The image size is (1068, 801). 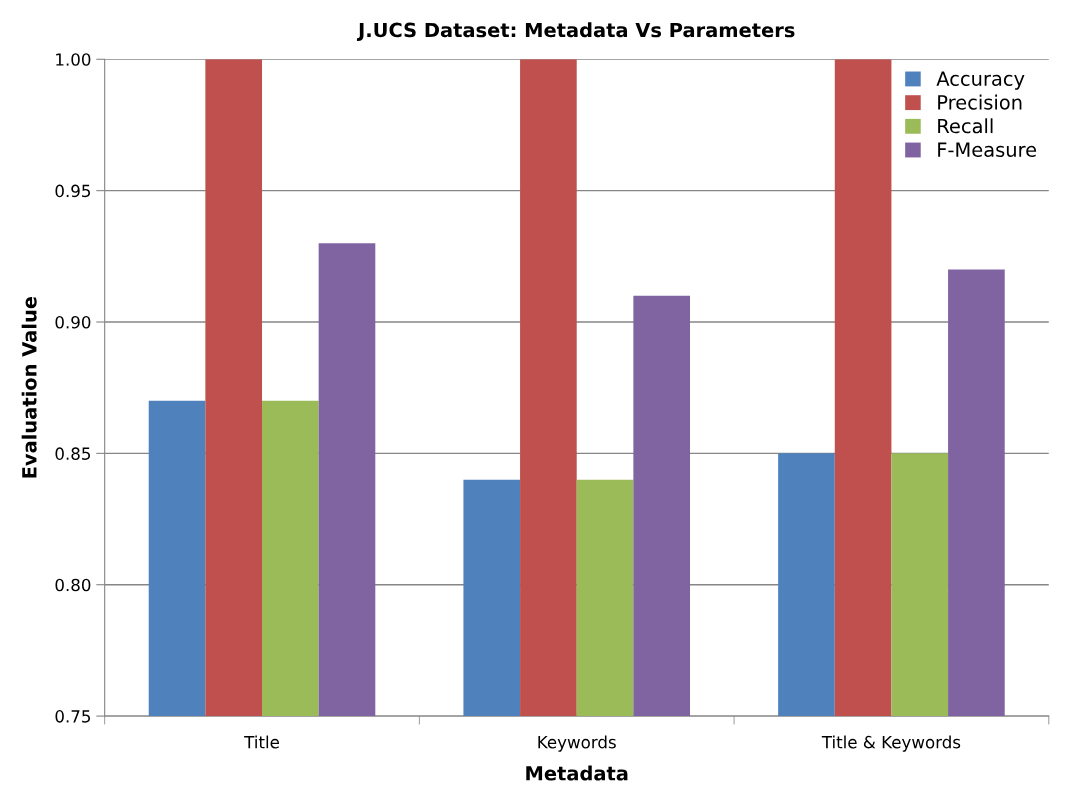 What do you see at coordinates (261, 742) in the screenshot?
I see `x-tick-label: Title` at bounding box center [261, 742].